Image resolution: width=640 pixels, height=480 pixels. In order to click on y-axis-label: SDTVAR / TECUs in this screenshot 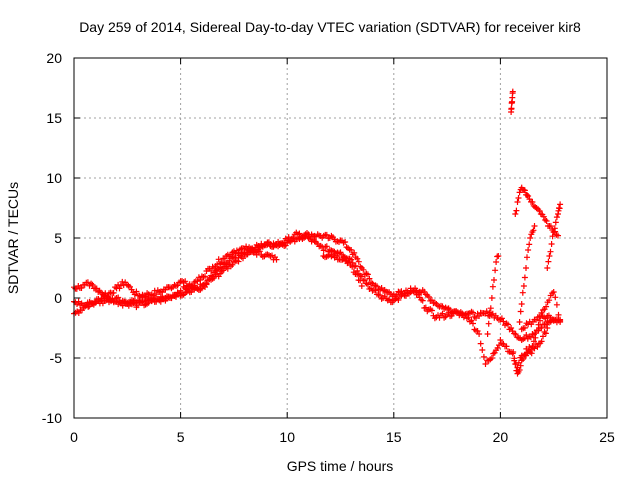, I will do `click(13, 238)`.